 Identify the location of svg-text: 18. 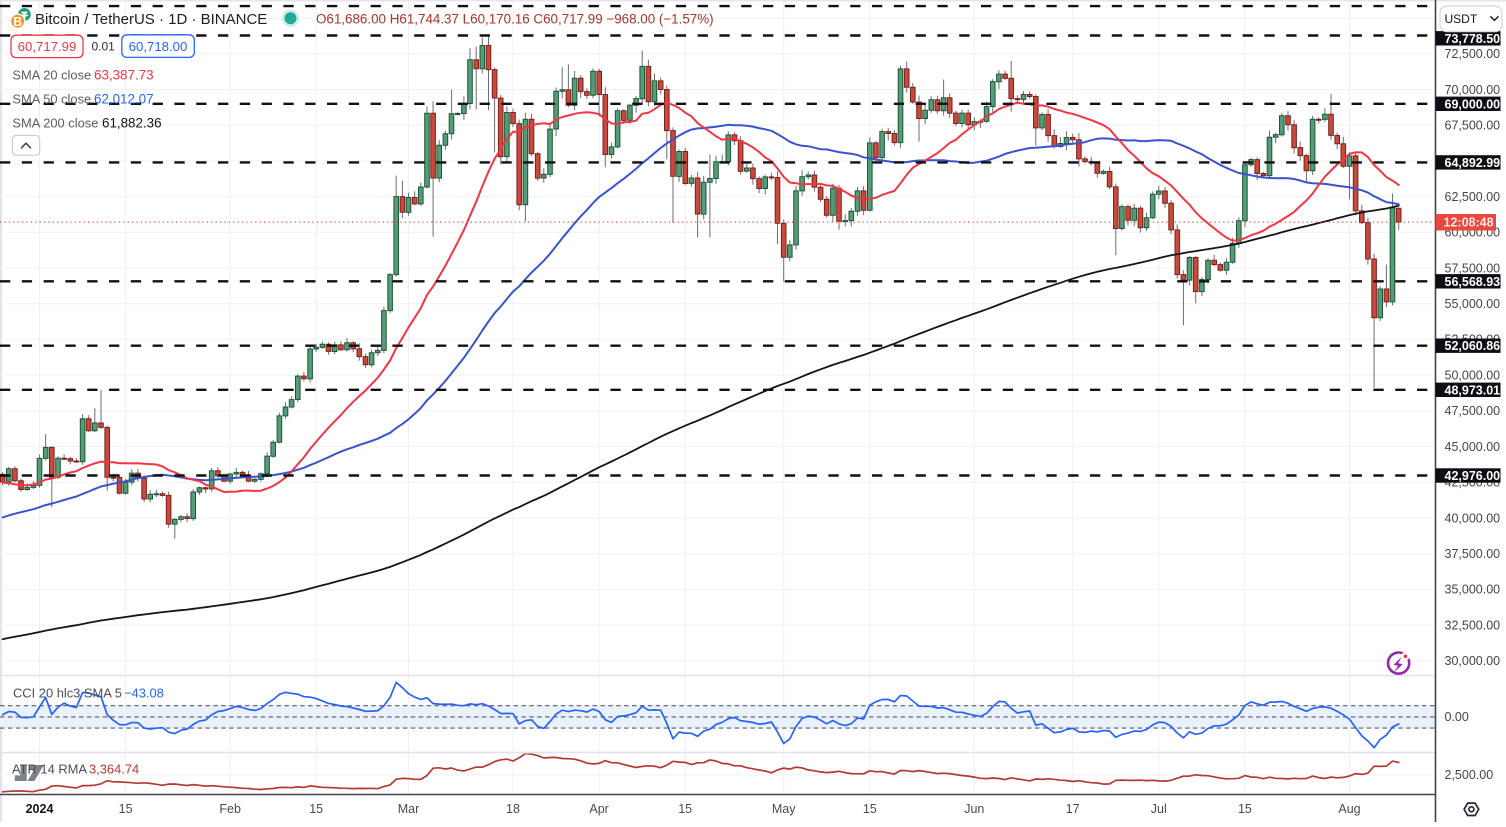
(513, 809).